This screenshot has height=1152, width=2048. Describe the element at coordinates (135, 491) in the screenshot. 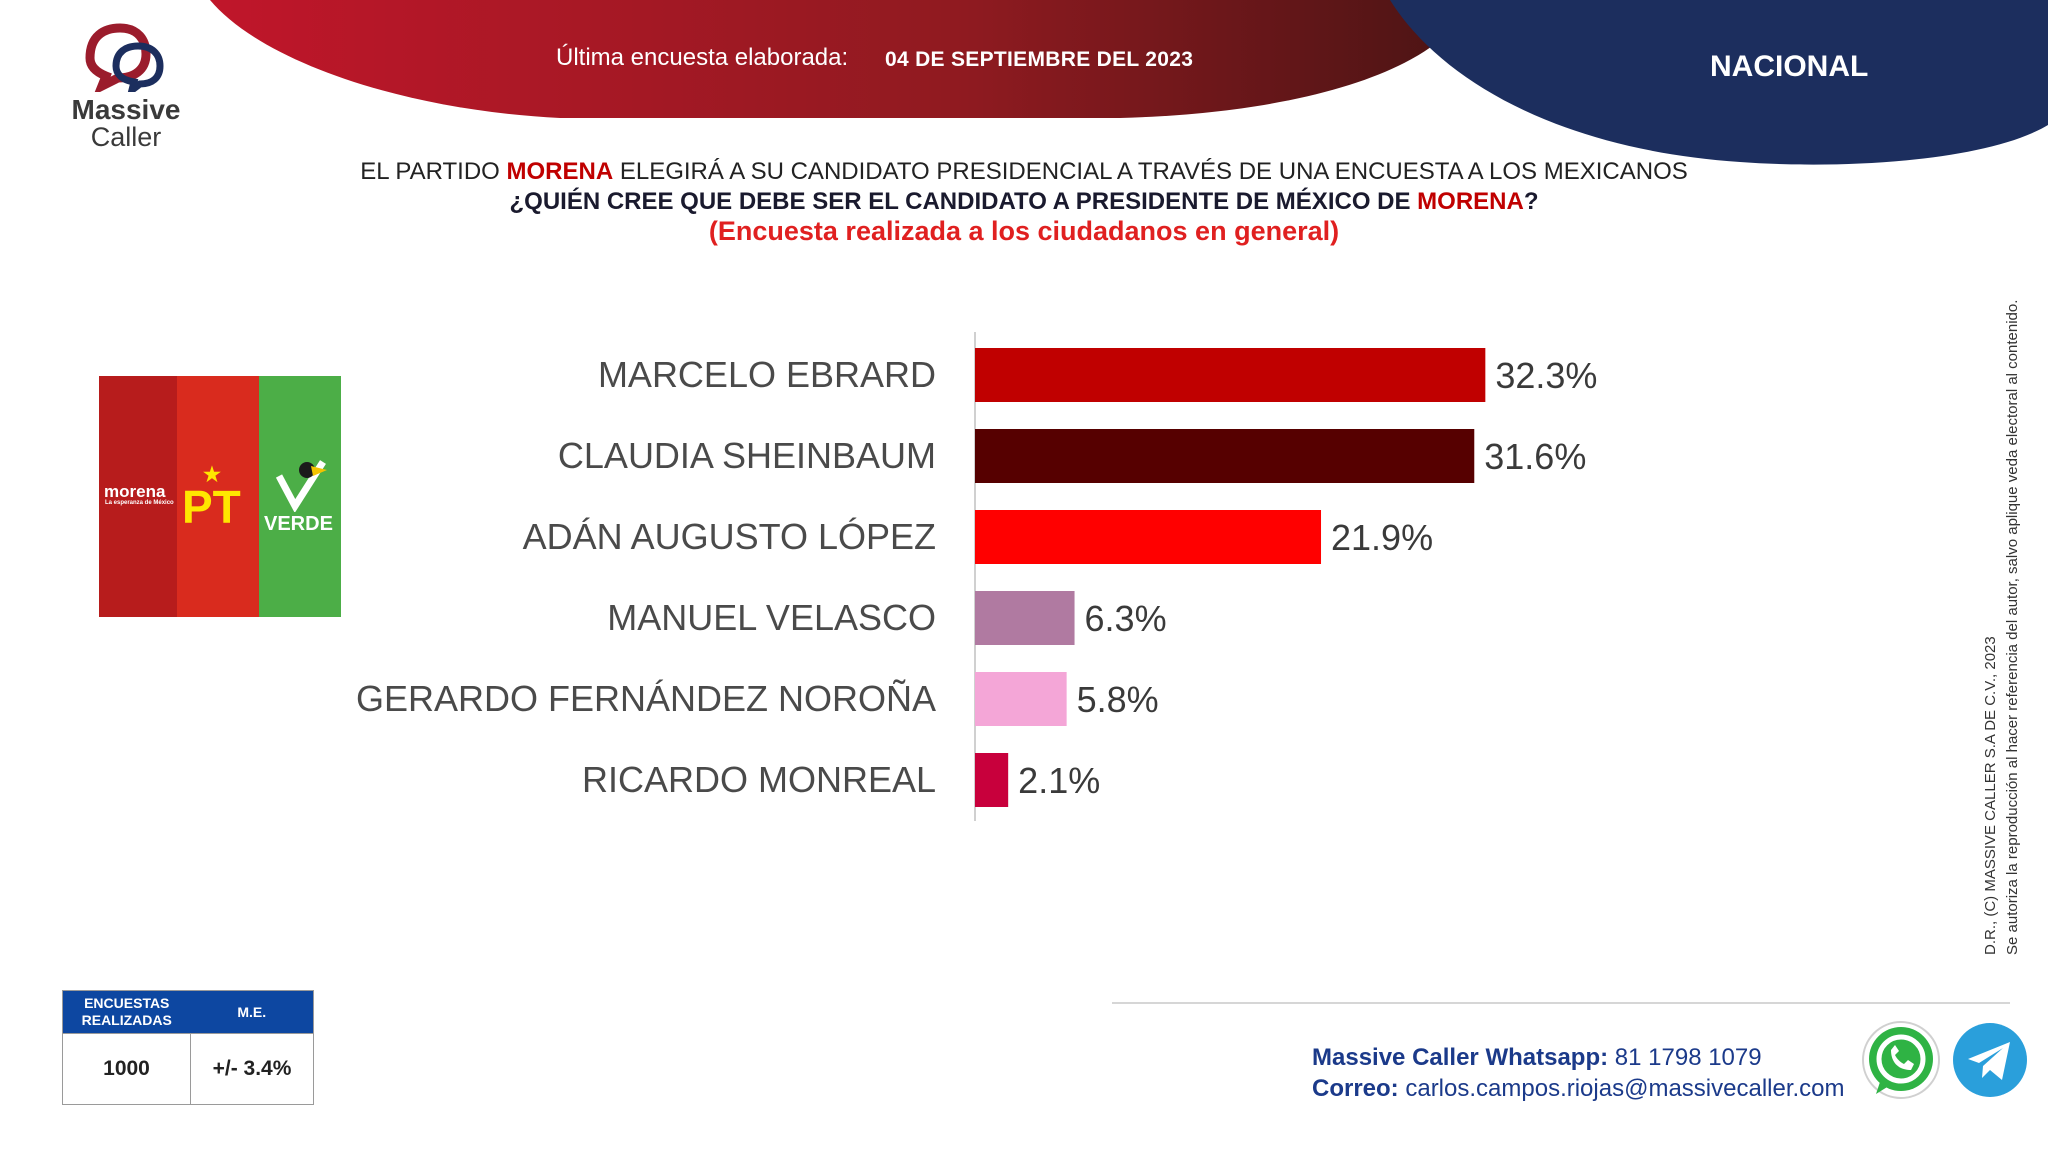

I see `morena-logo-text: morena` at that location.